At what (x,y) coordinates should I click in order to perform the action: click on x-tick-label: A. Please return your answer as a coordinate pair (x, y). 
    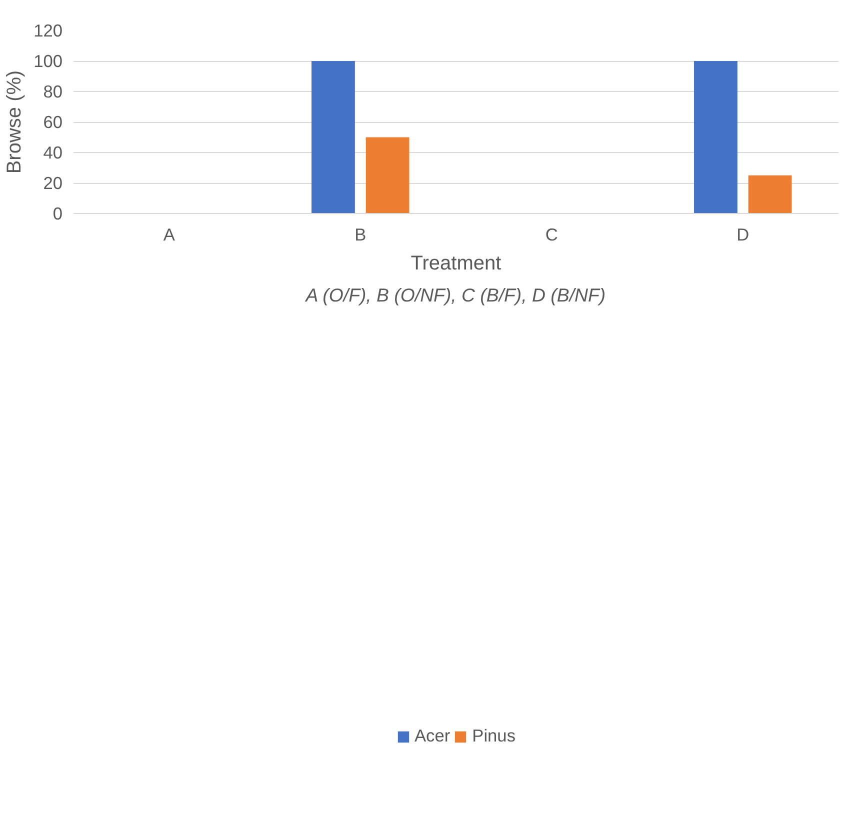
    Looking at the image, I should click on (169, 234).